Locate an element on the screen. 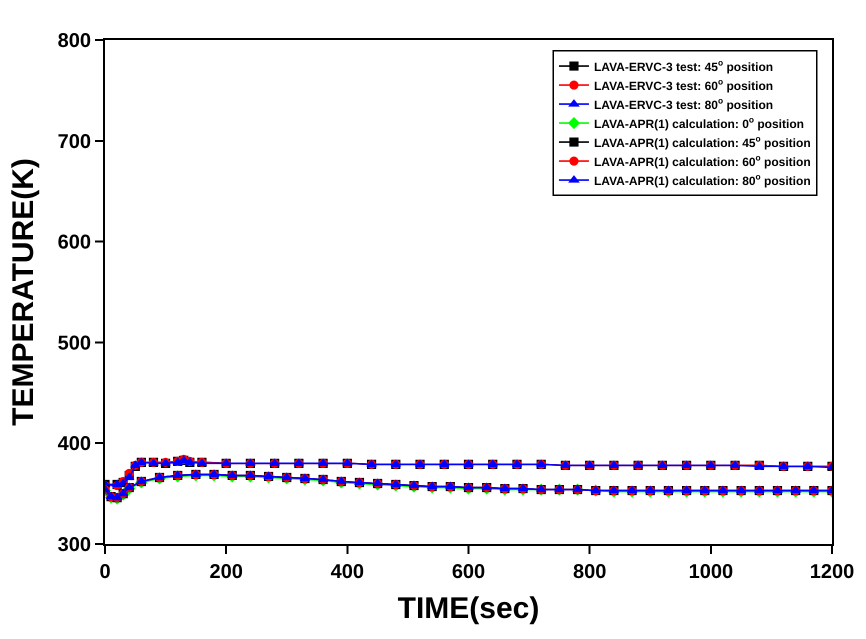  x-tick-label: 400 is located at coordinates (347, 572).